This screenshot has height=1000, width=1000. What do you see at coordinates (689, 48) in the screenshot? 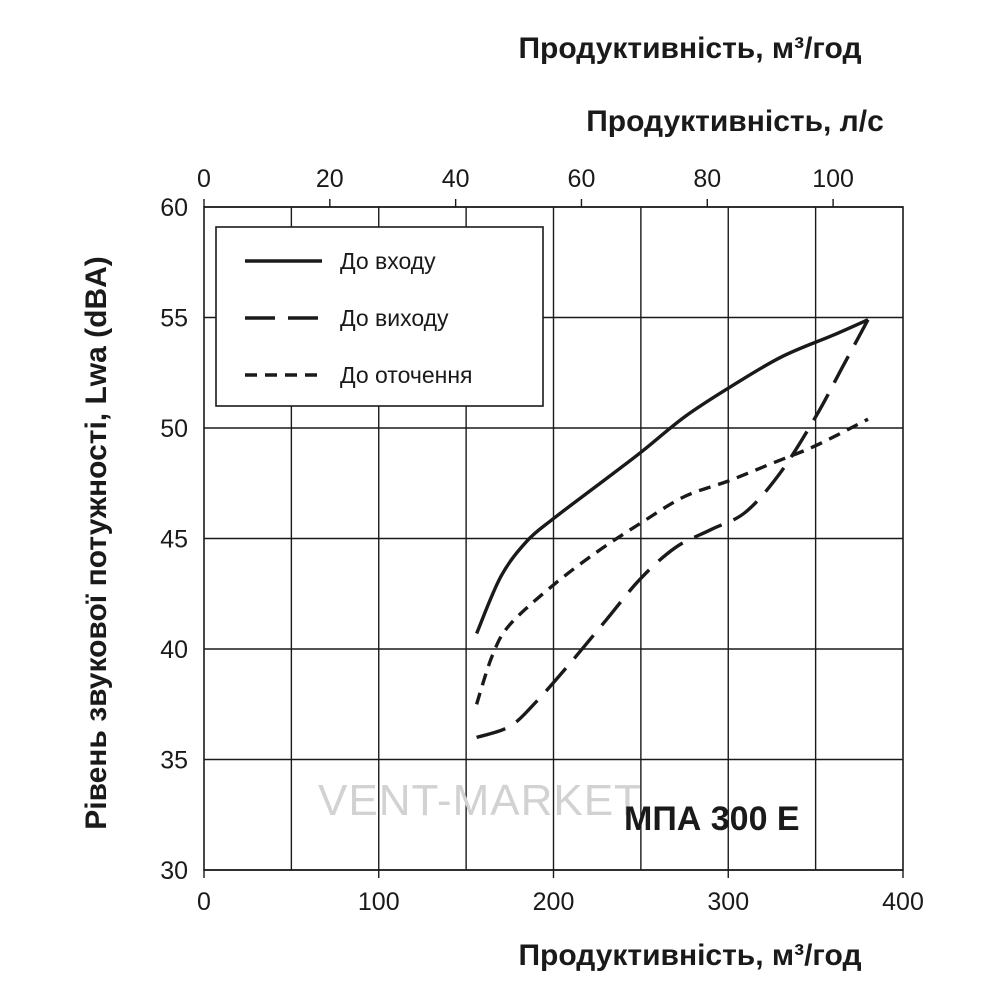
I see `x3-axis-title: Продуктивність, м³/год` at bounding box center [689, 48].